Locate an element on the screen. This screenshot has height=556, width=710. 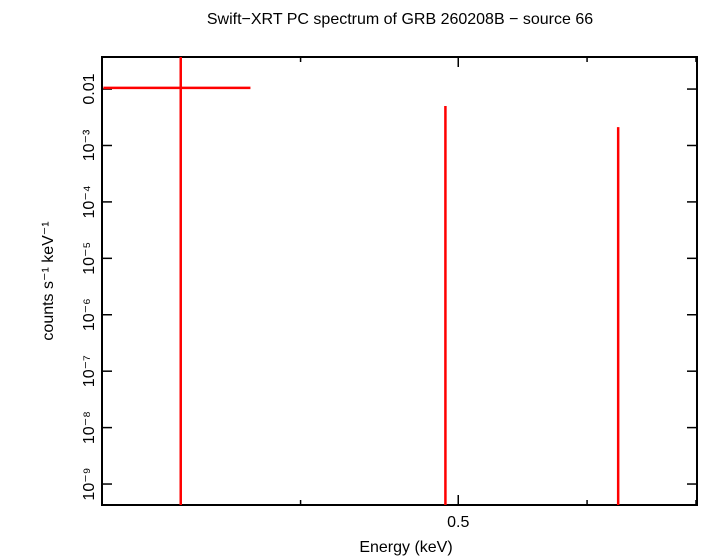
y-tick-label: 10⁻⁶ is located at coordinates (89, 314).